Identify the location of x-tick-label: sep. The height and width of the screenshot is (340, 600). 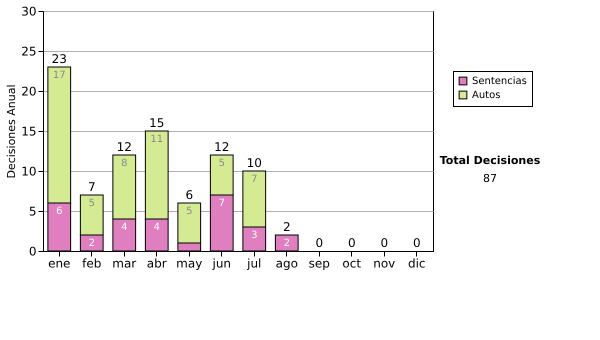
(319, 263).